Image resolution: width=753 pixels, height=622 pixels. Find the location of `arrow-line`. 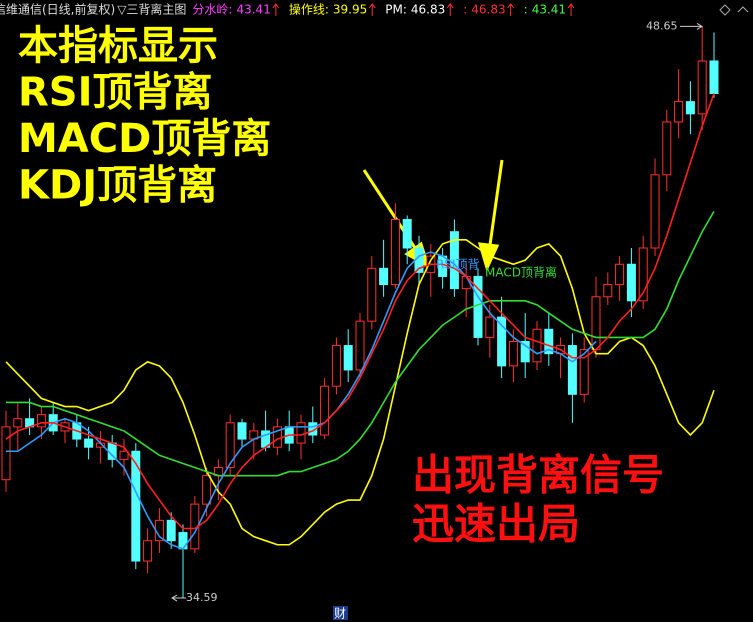

arrow-line is located at coordinates (496, 202).